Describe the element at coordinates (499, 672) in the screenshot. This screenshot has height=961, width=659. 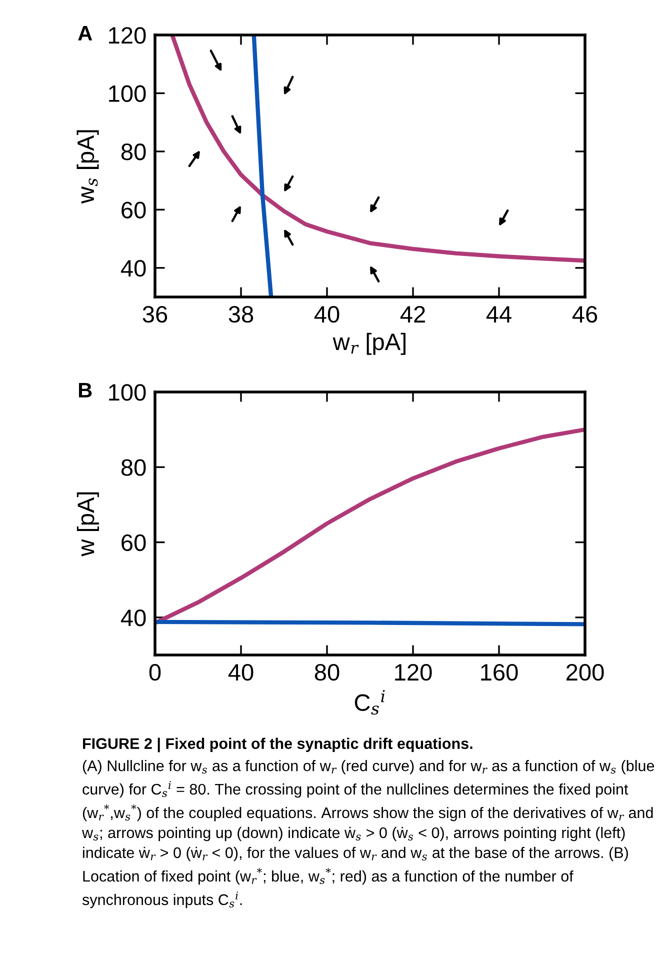
I see `x-tick-label: 160` at that location.